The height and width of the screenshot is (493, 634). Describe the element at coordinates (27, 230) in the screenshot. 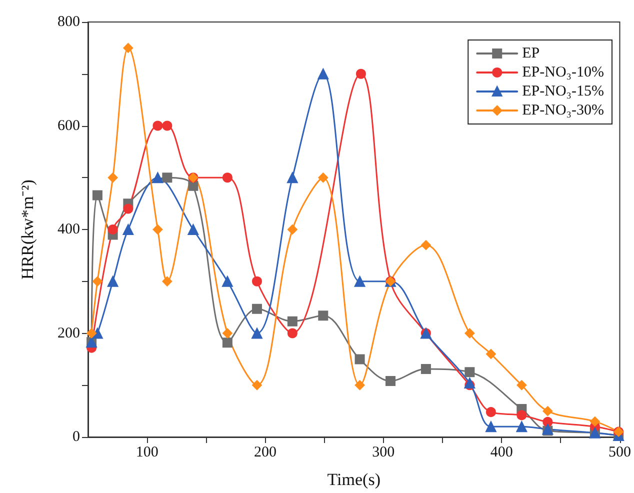

I see `y-axis-title: HRR(kw*m⁻²)` at that location.